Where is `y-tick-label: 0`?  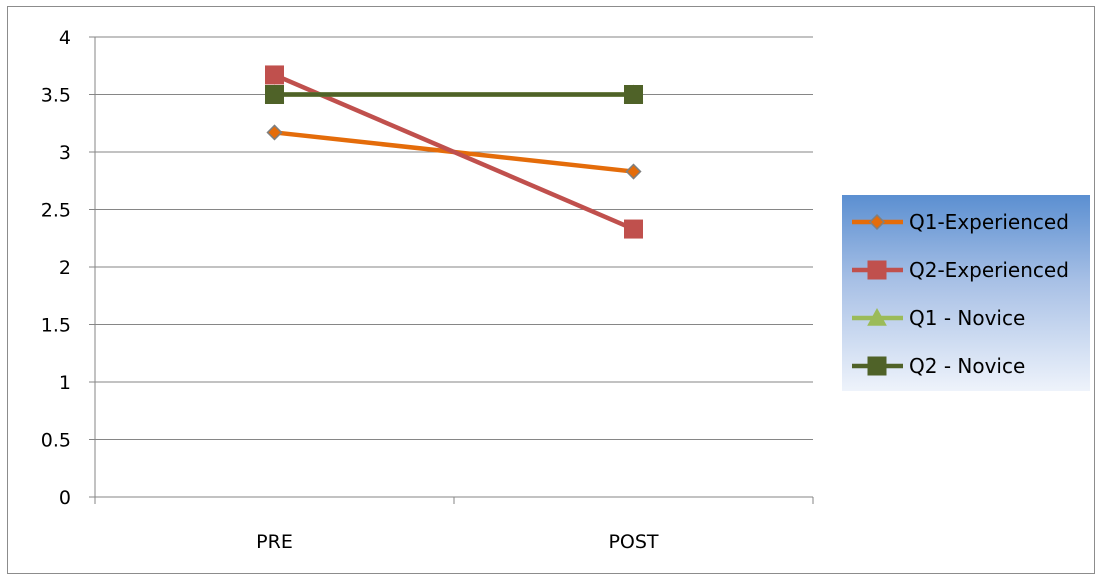
y-tick-label: 0 is located at coordinates (65, 498).